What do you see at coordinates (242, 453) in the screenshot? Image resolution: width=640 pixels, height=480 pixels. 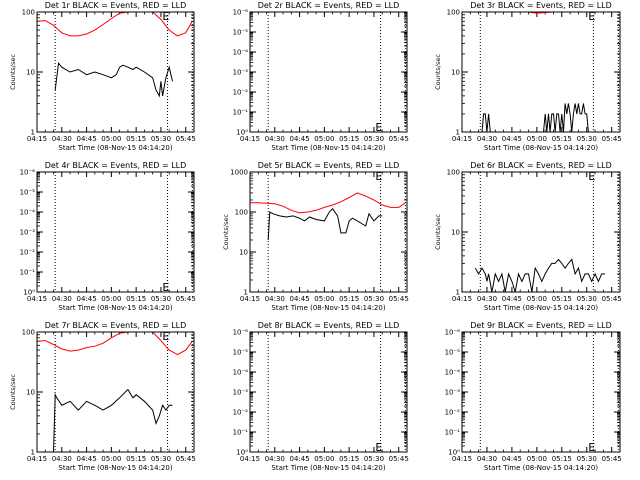 I see `y-tick-label: 10⁰` at bounding box center [242, 453].